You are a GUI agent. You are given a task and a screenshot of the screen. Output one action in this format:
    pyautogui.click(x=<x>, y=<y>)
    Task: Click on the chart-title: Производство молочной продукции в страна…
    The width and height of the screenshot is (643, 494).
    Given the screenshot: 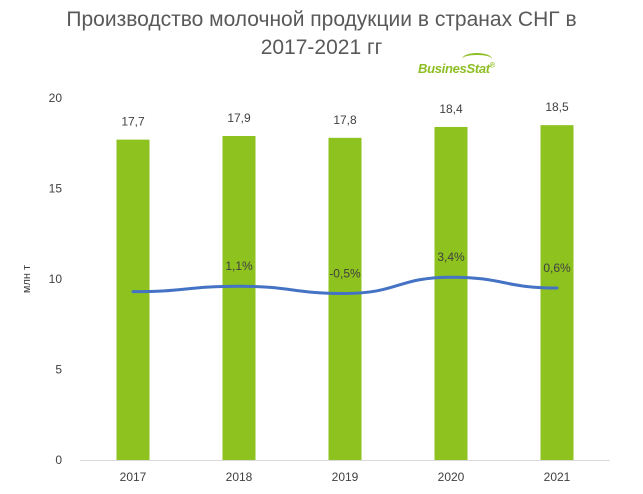 What is the action you would take?
    pyautogui.click(x=321, y=34)
    